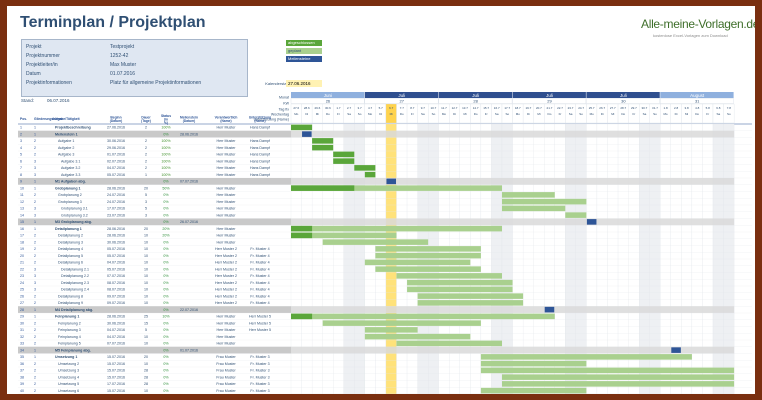 Image resolution: width=762 pixels, height=400 pixels. What do you see at coordinates (146, 118) in the screenshot?
I see `column-header: Dauer` at bounding box center [146, 118].